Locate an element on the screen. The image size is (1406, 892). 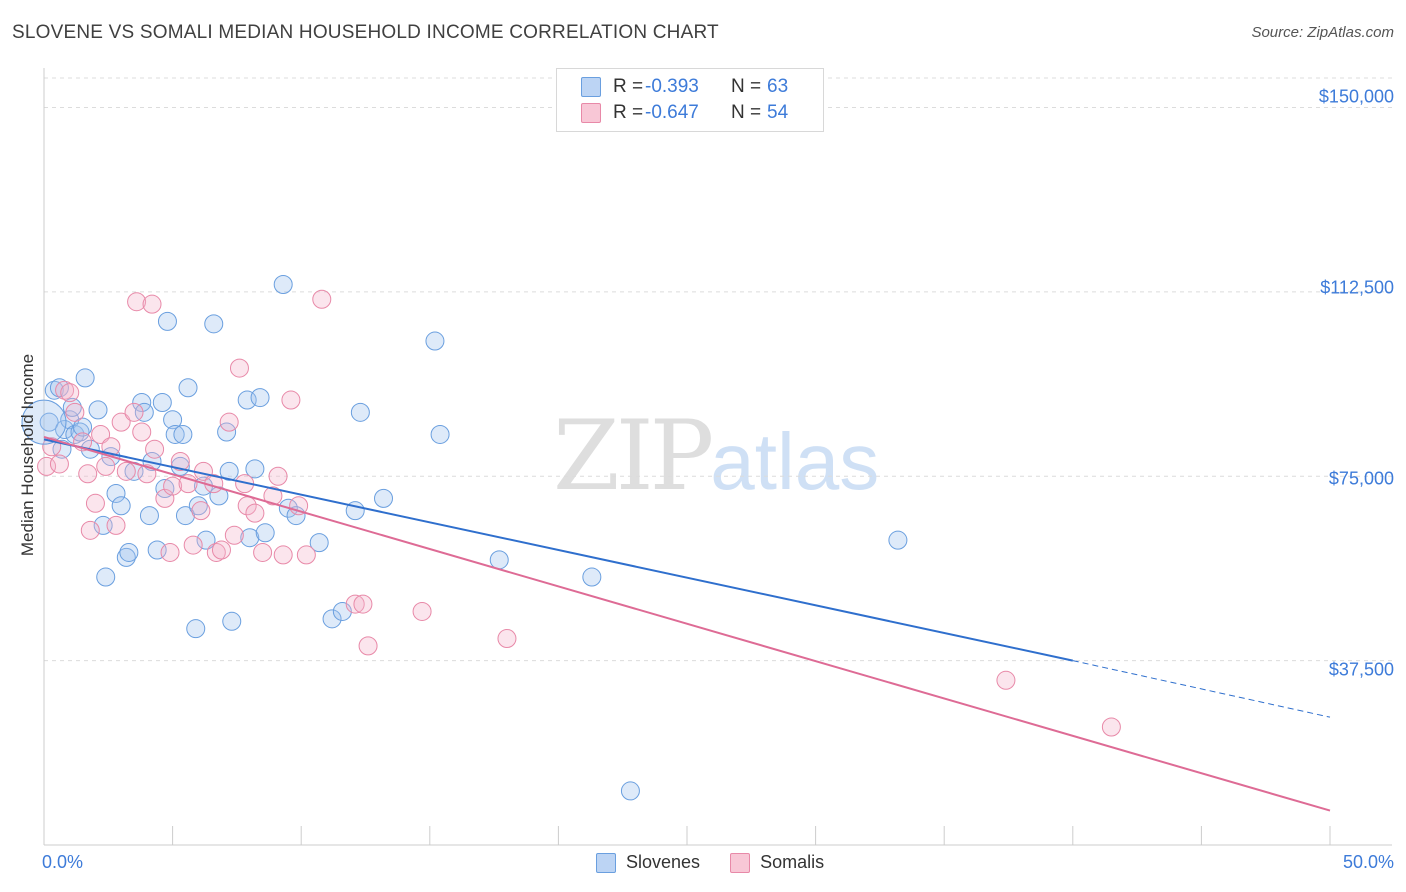
y-tick-label: $150,000 is located at coordinates (1356, 96).